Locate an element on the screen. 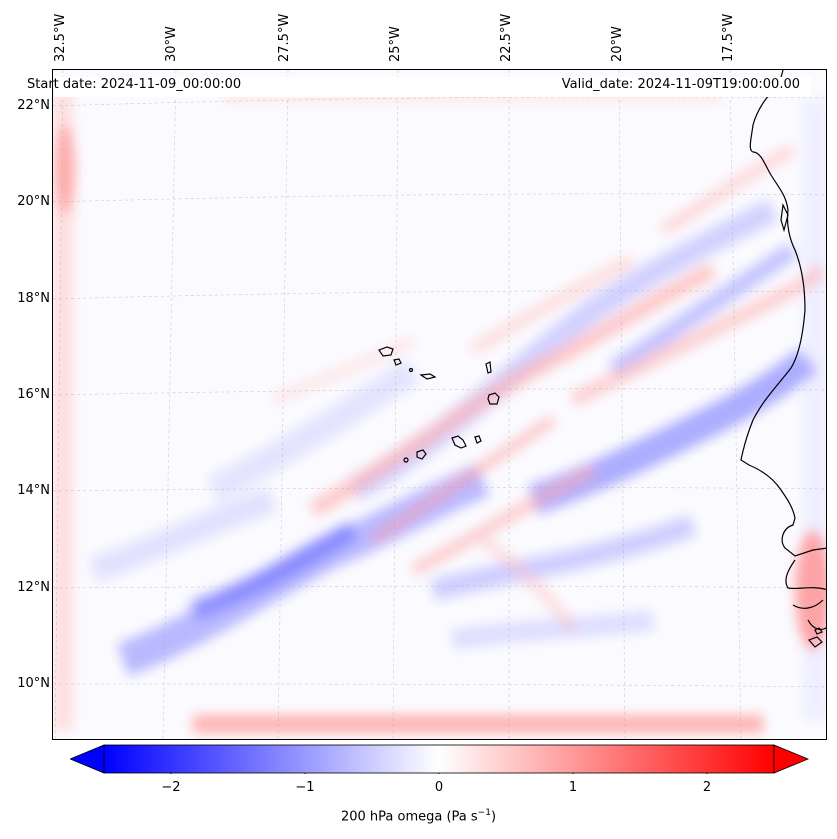 This screenshot has height=839, width=837. colorbar-tick: −1 is located at coordinates (305, 787).